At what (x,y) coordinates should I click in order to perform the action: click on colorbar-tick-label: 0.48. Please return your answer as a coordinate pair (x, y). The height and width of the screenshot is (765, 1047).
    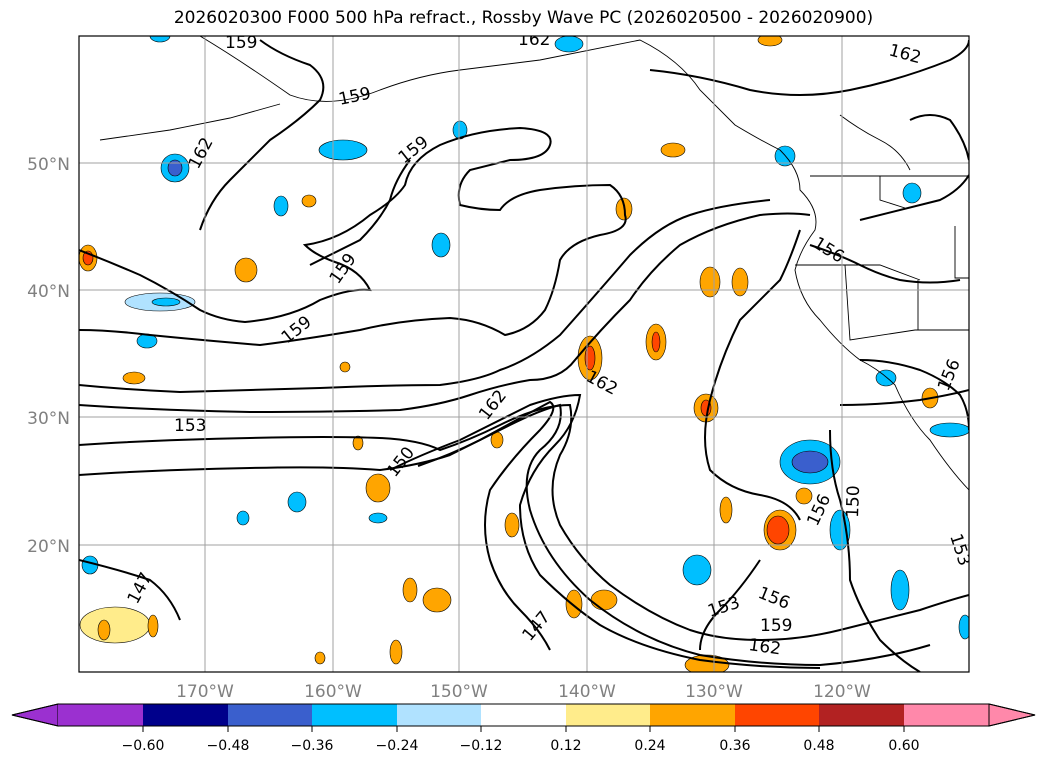
    Looking at the image, I should click on (818, 746).